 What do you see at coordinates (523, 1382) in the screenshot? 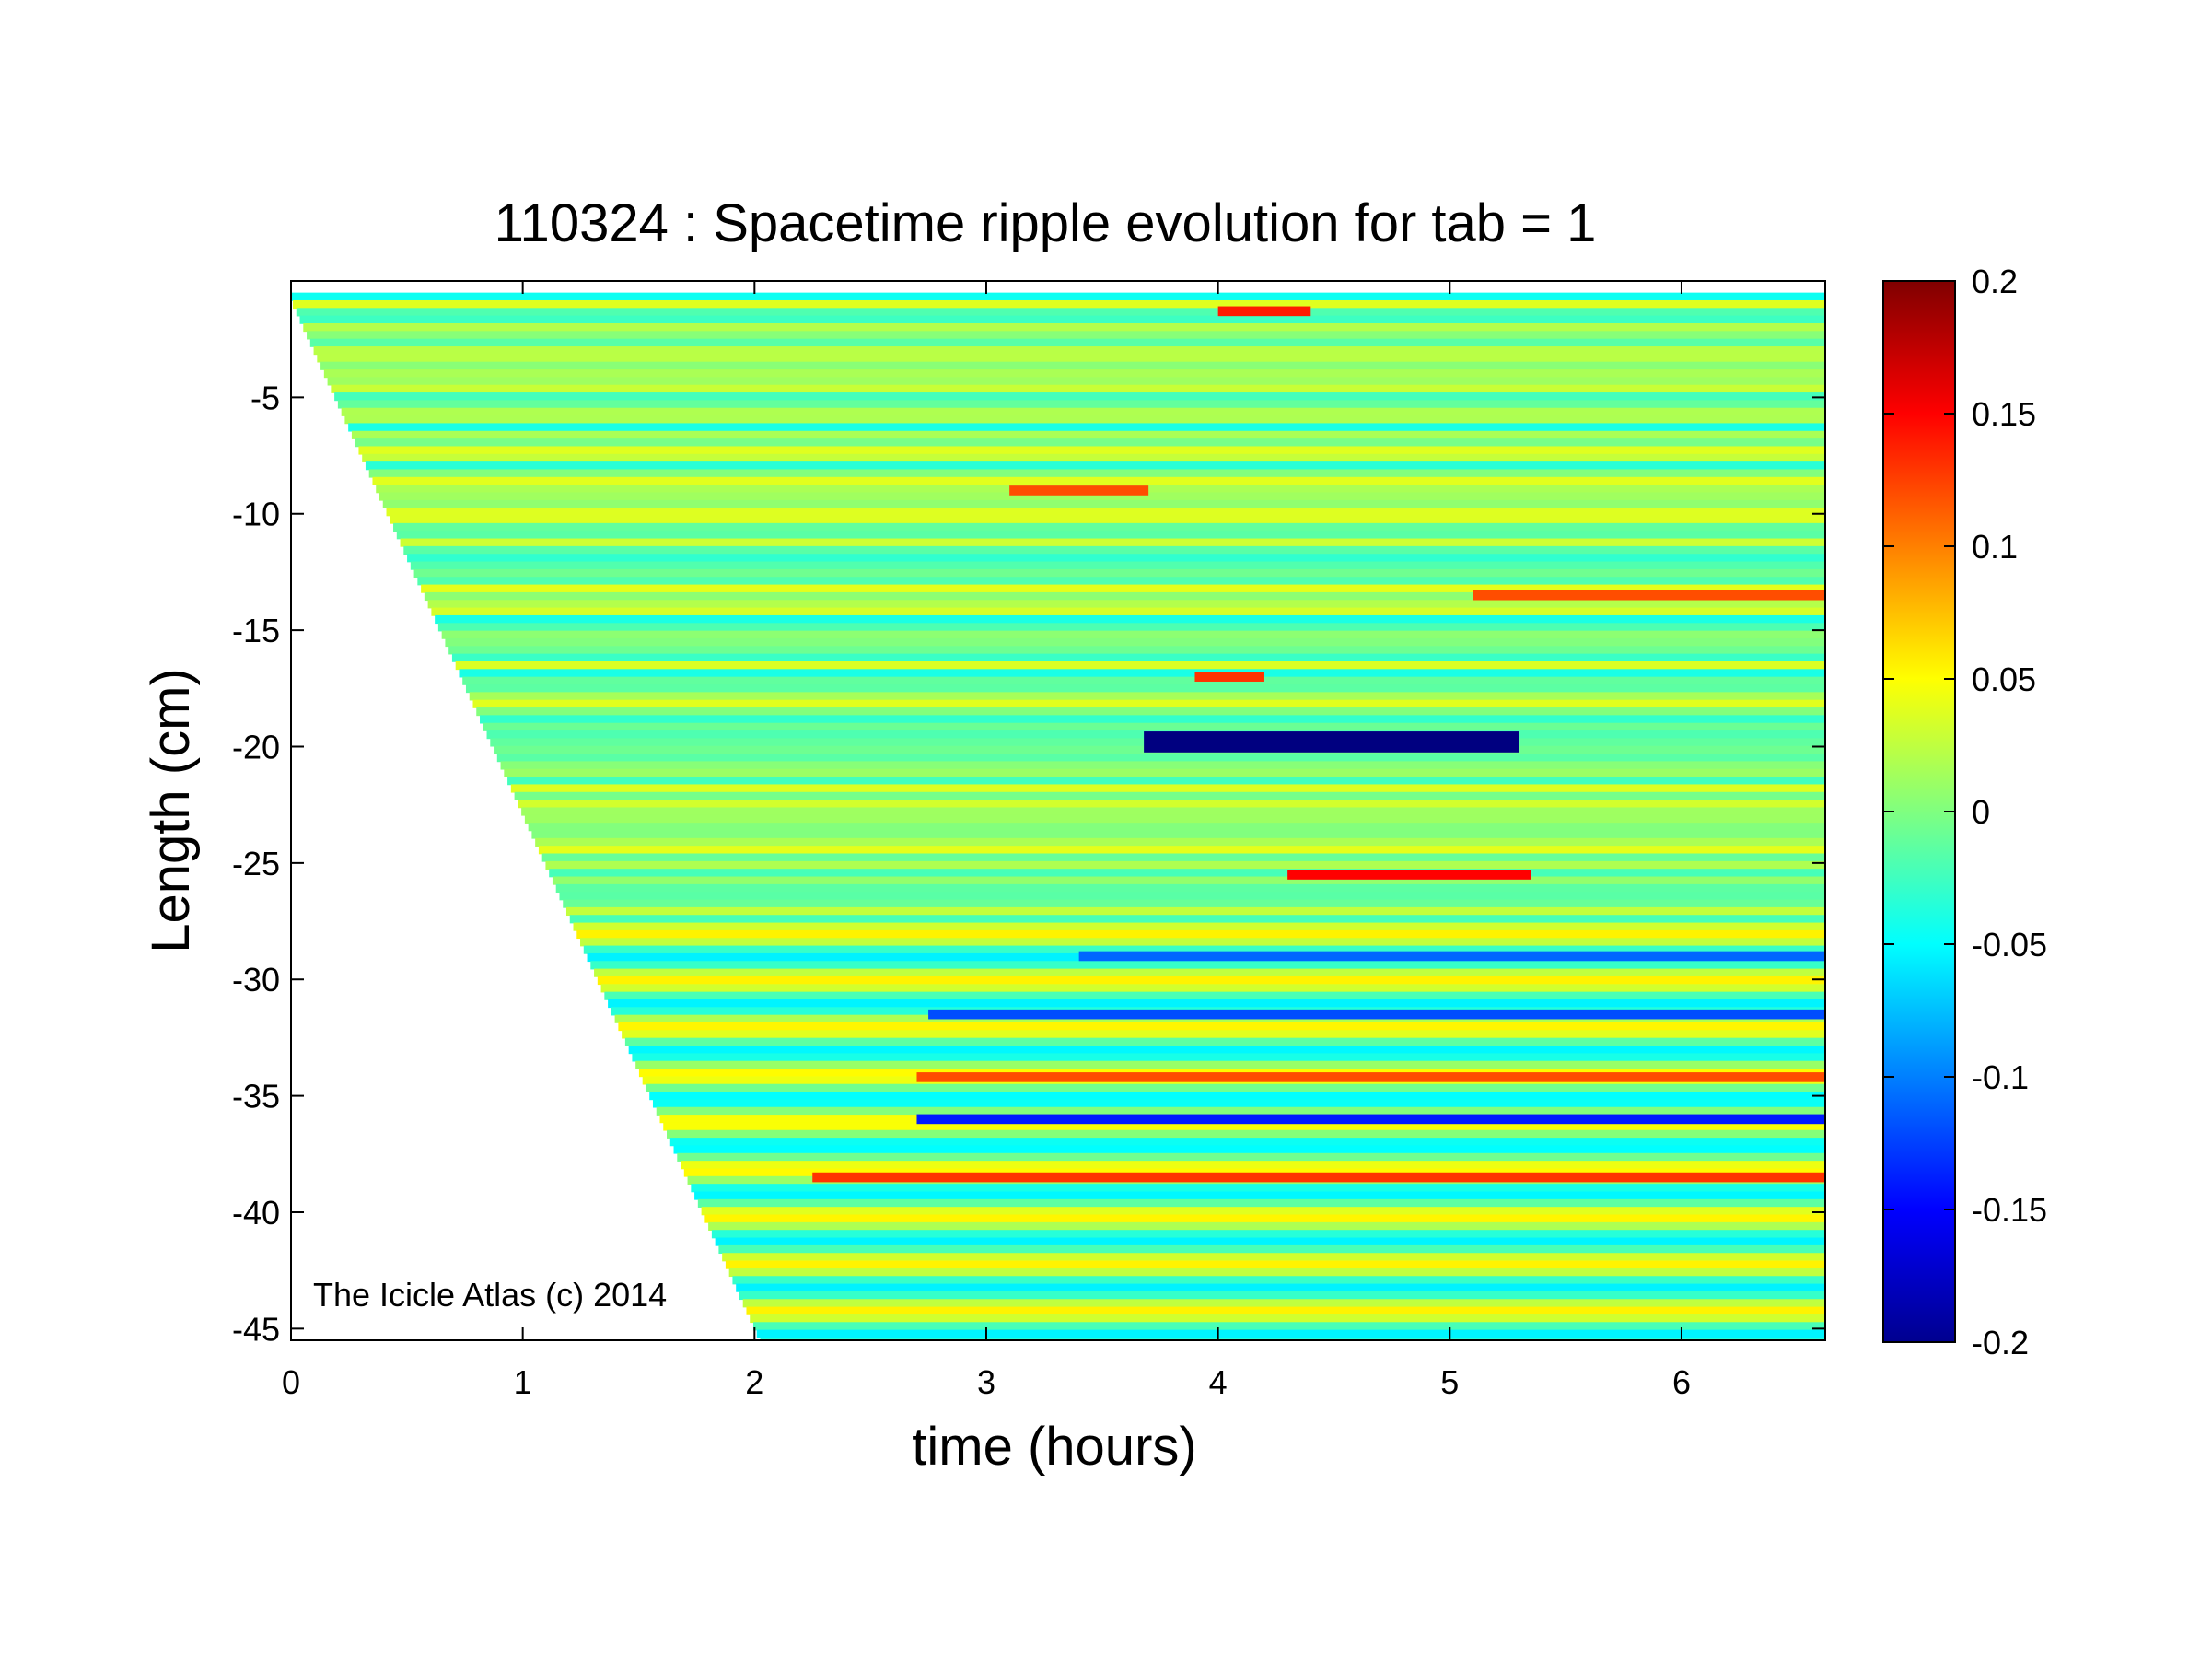
I see `x-tick-label: 1` at bounding box center [523, 1382].